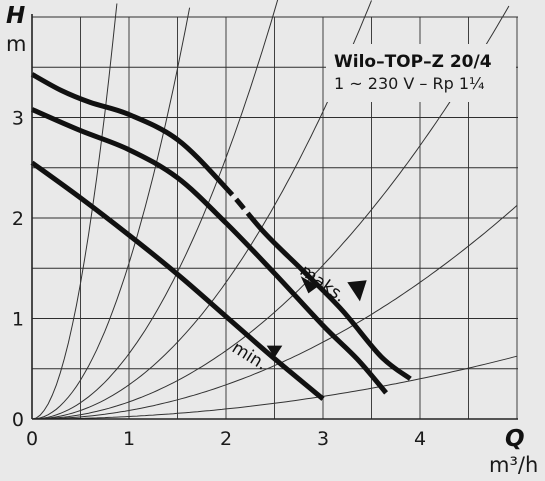  Describe the element at coordinates (18, 219) in the screenshot. I see `y-tick-label: 2` at that location.